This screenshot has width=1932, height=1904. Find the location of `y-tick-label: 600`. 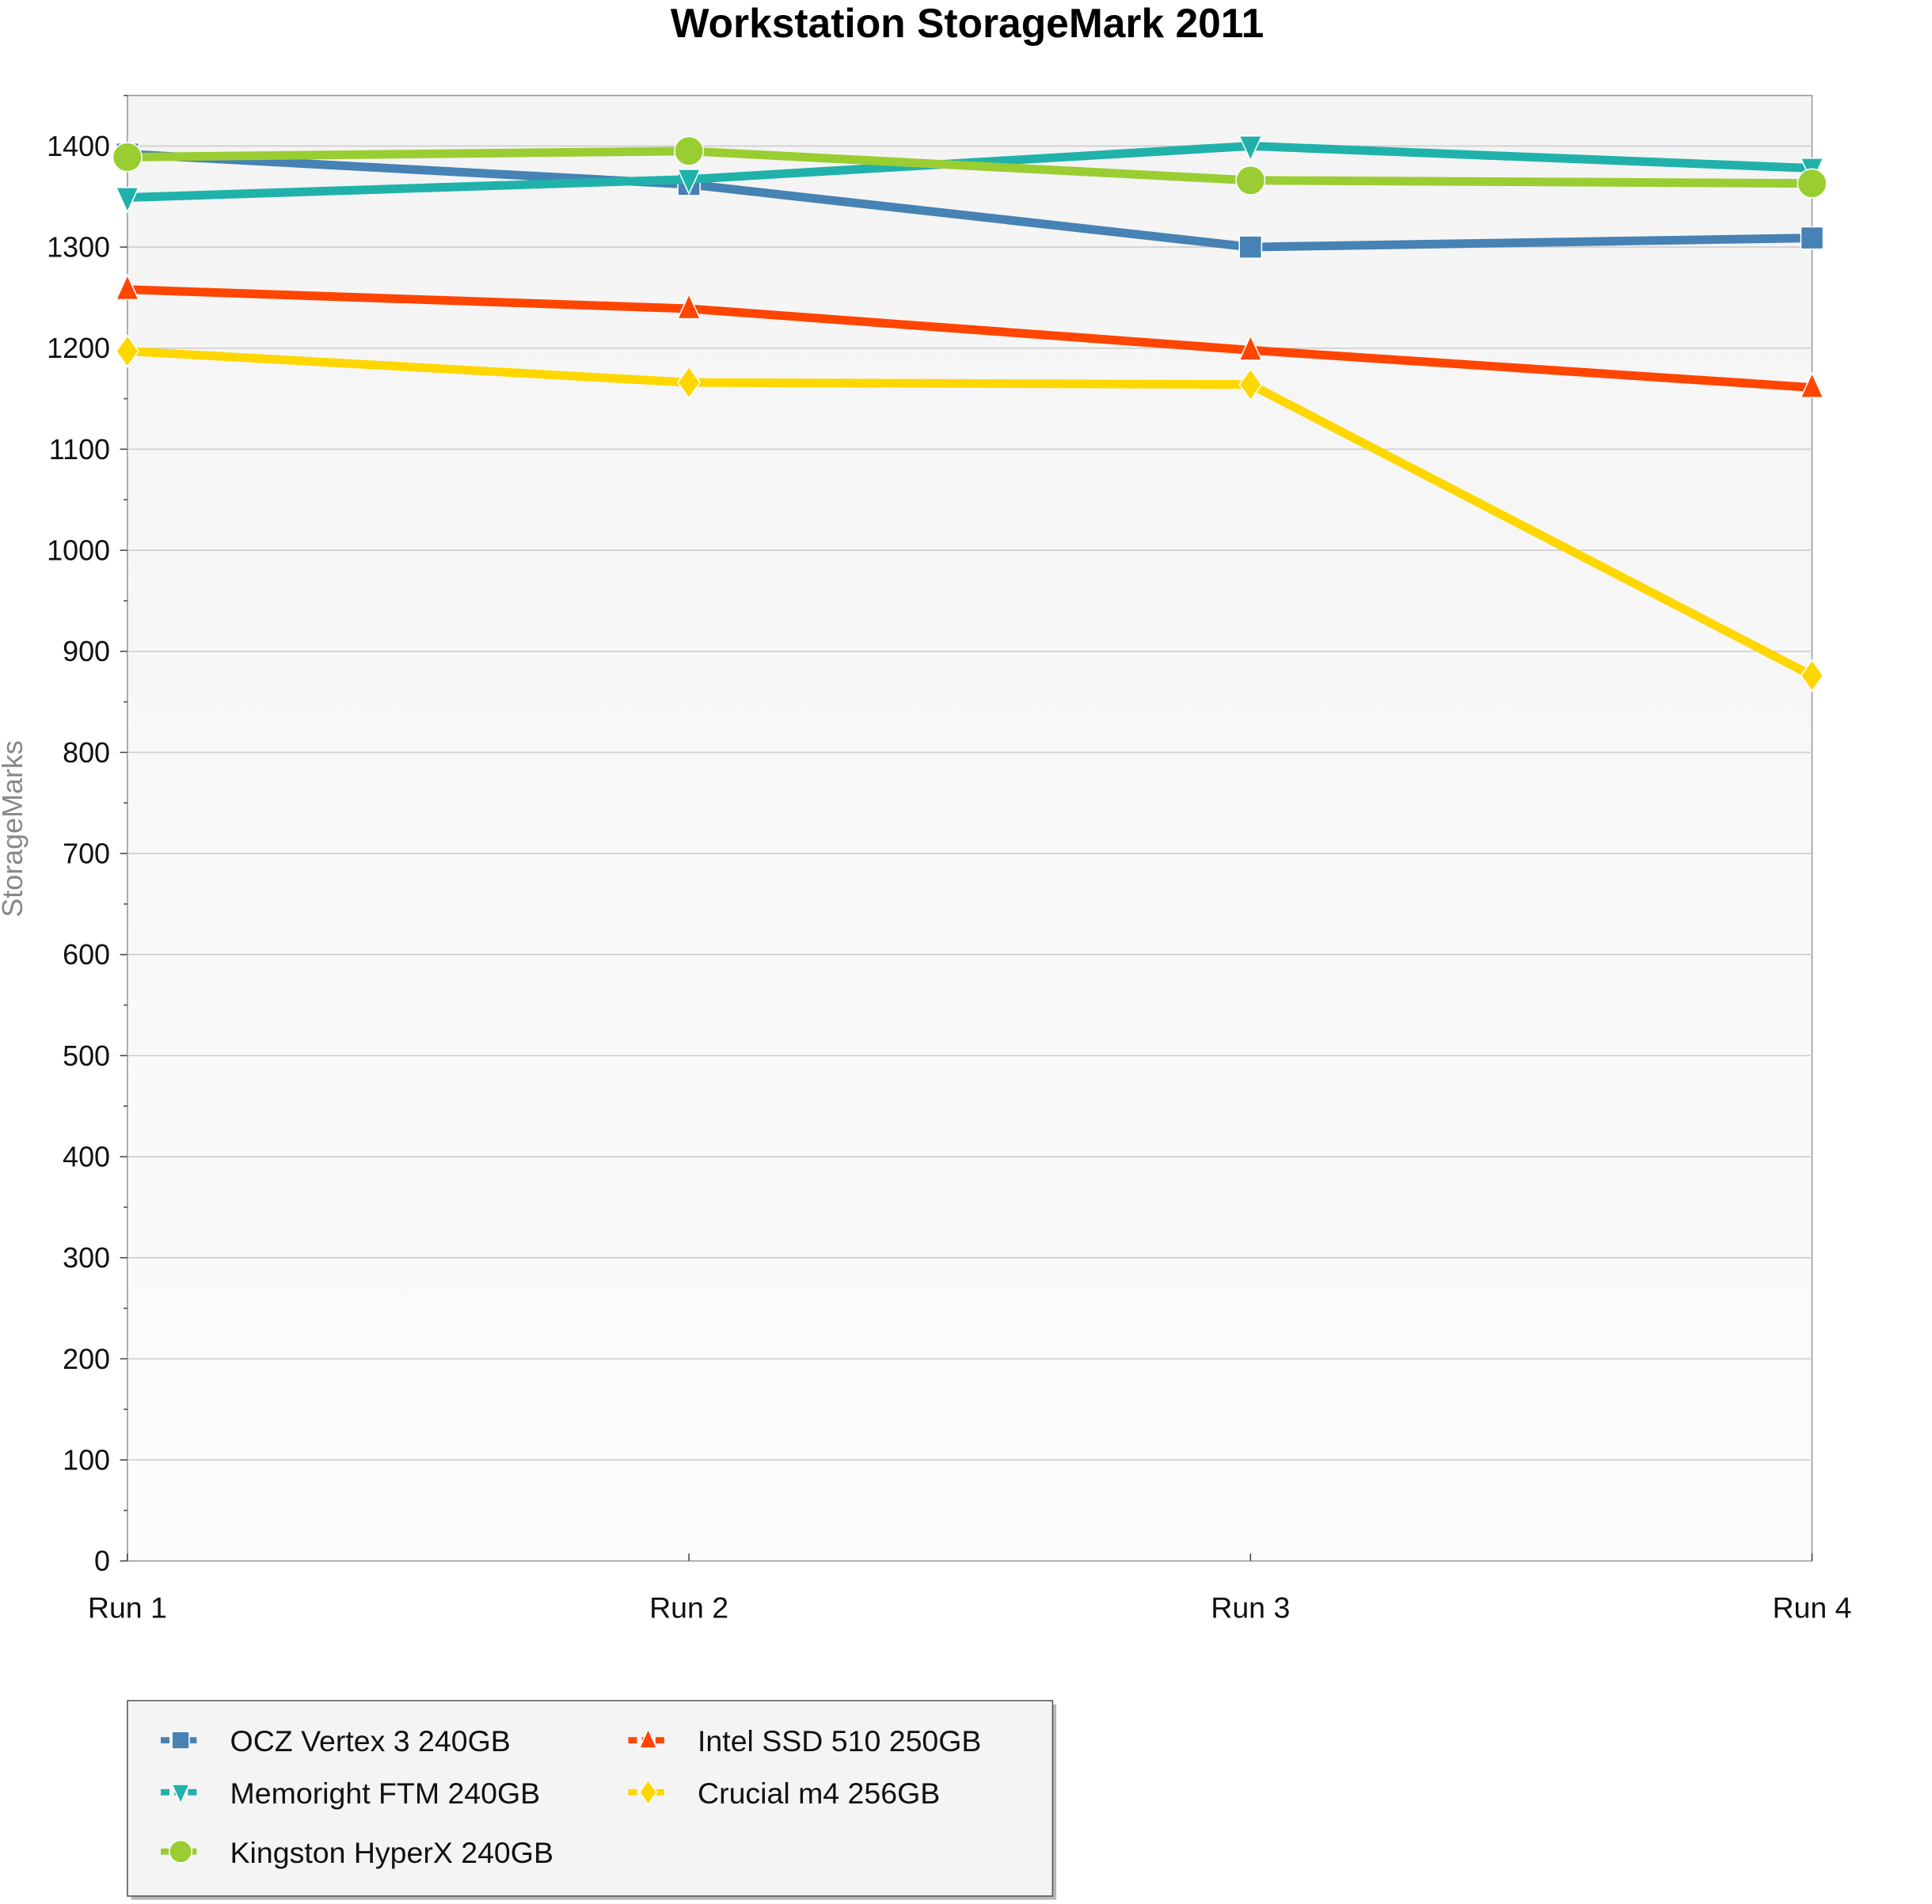

y-tick-label: 600 is located at coordinates (87, 954).